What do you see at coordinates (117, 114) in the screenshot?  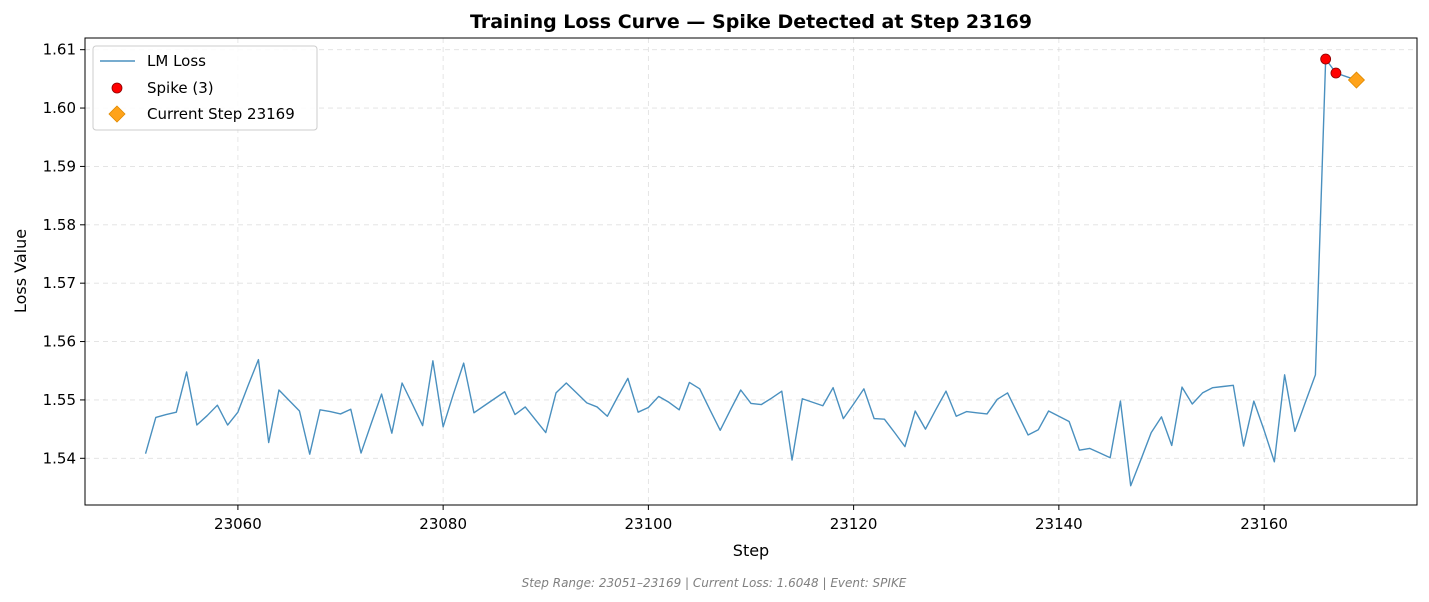 I see `legend-current-swatch` at bounding box center [117, 114].